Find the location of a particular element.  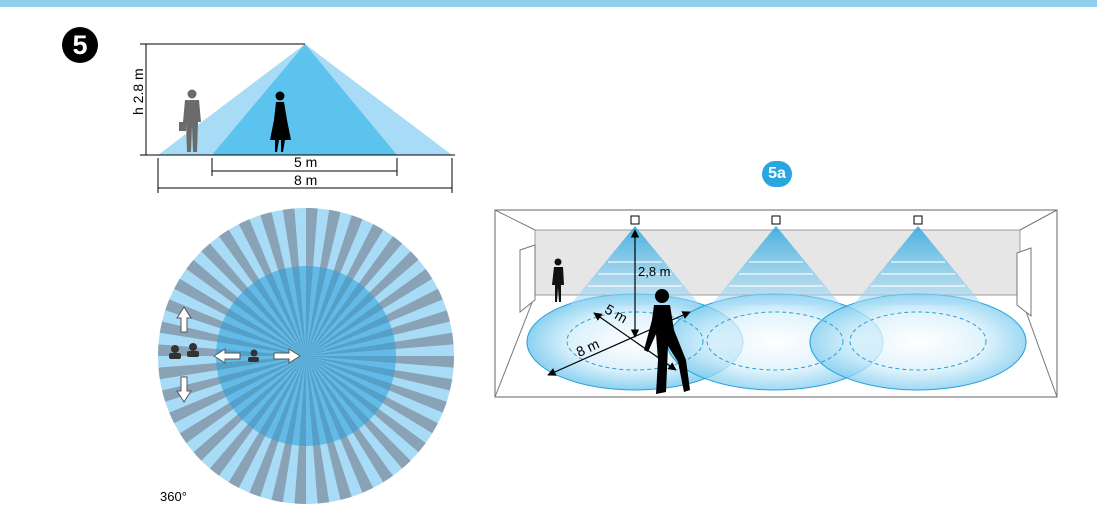

left-door is located at coordinates (527, 279).